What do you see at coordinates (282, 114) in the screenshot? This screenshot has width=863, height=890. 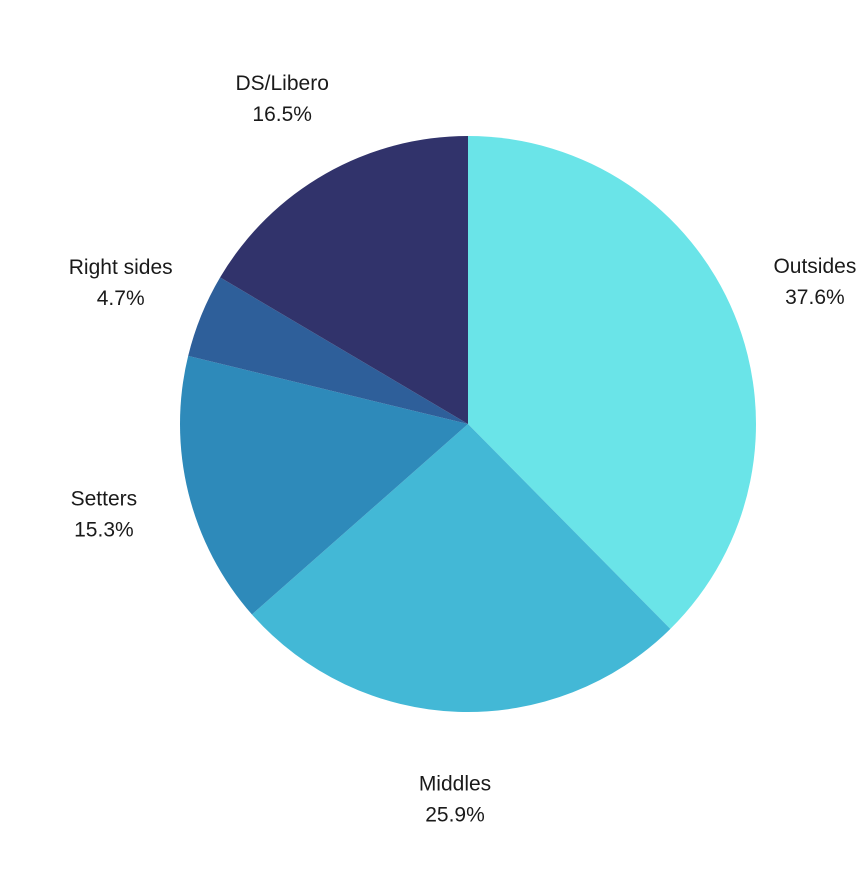 I see `slice-value-ds-libero: 16.5%` at bounding box center [282, 114].